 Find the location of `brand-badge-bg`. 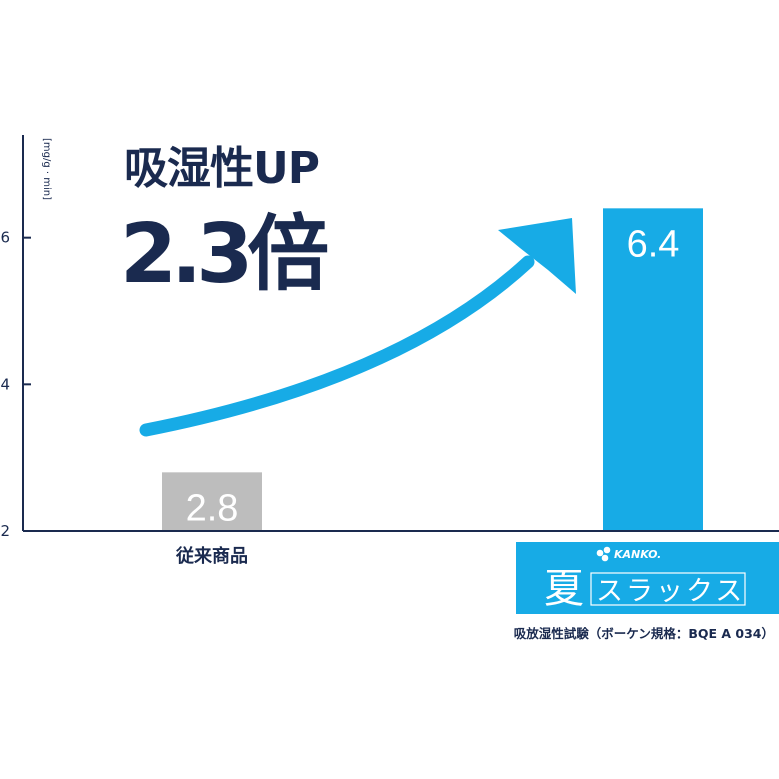

brand-badge-bg is located at coordinates (647, 578).